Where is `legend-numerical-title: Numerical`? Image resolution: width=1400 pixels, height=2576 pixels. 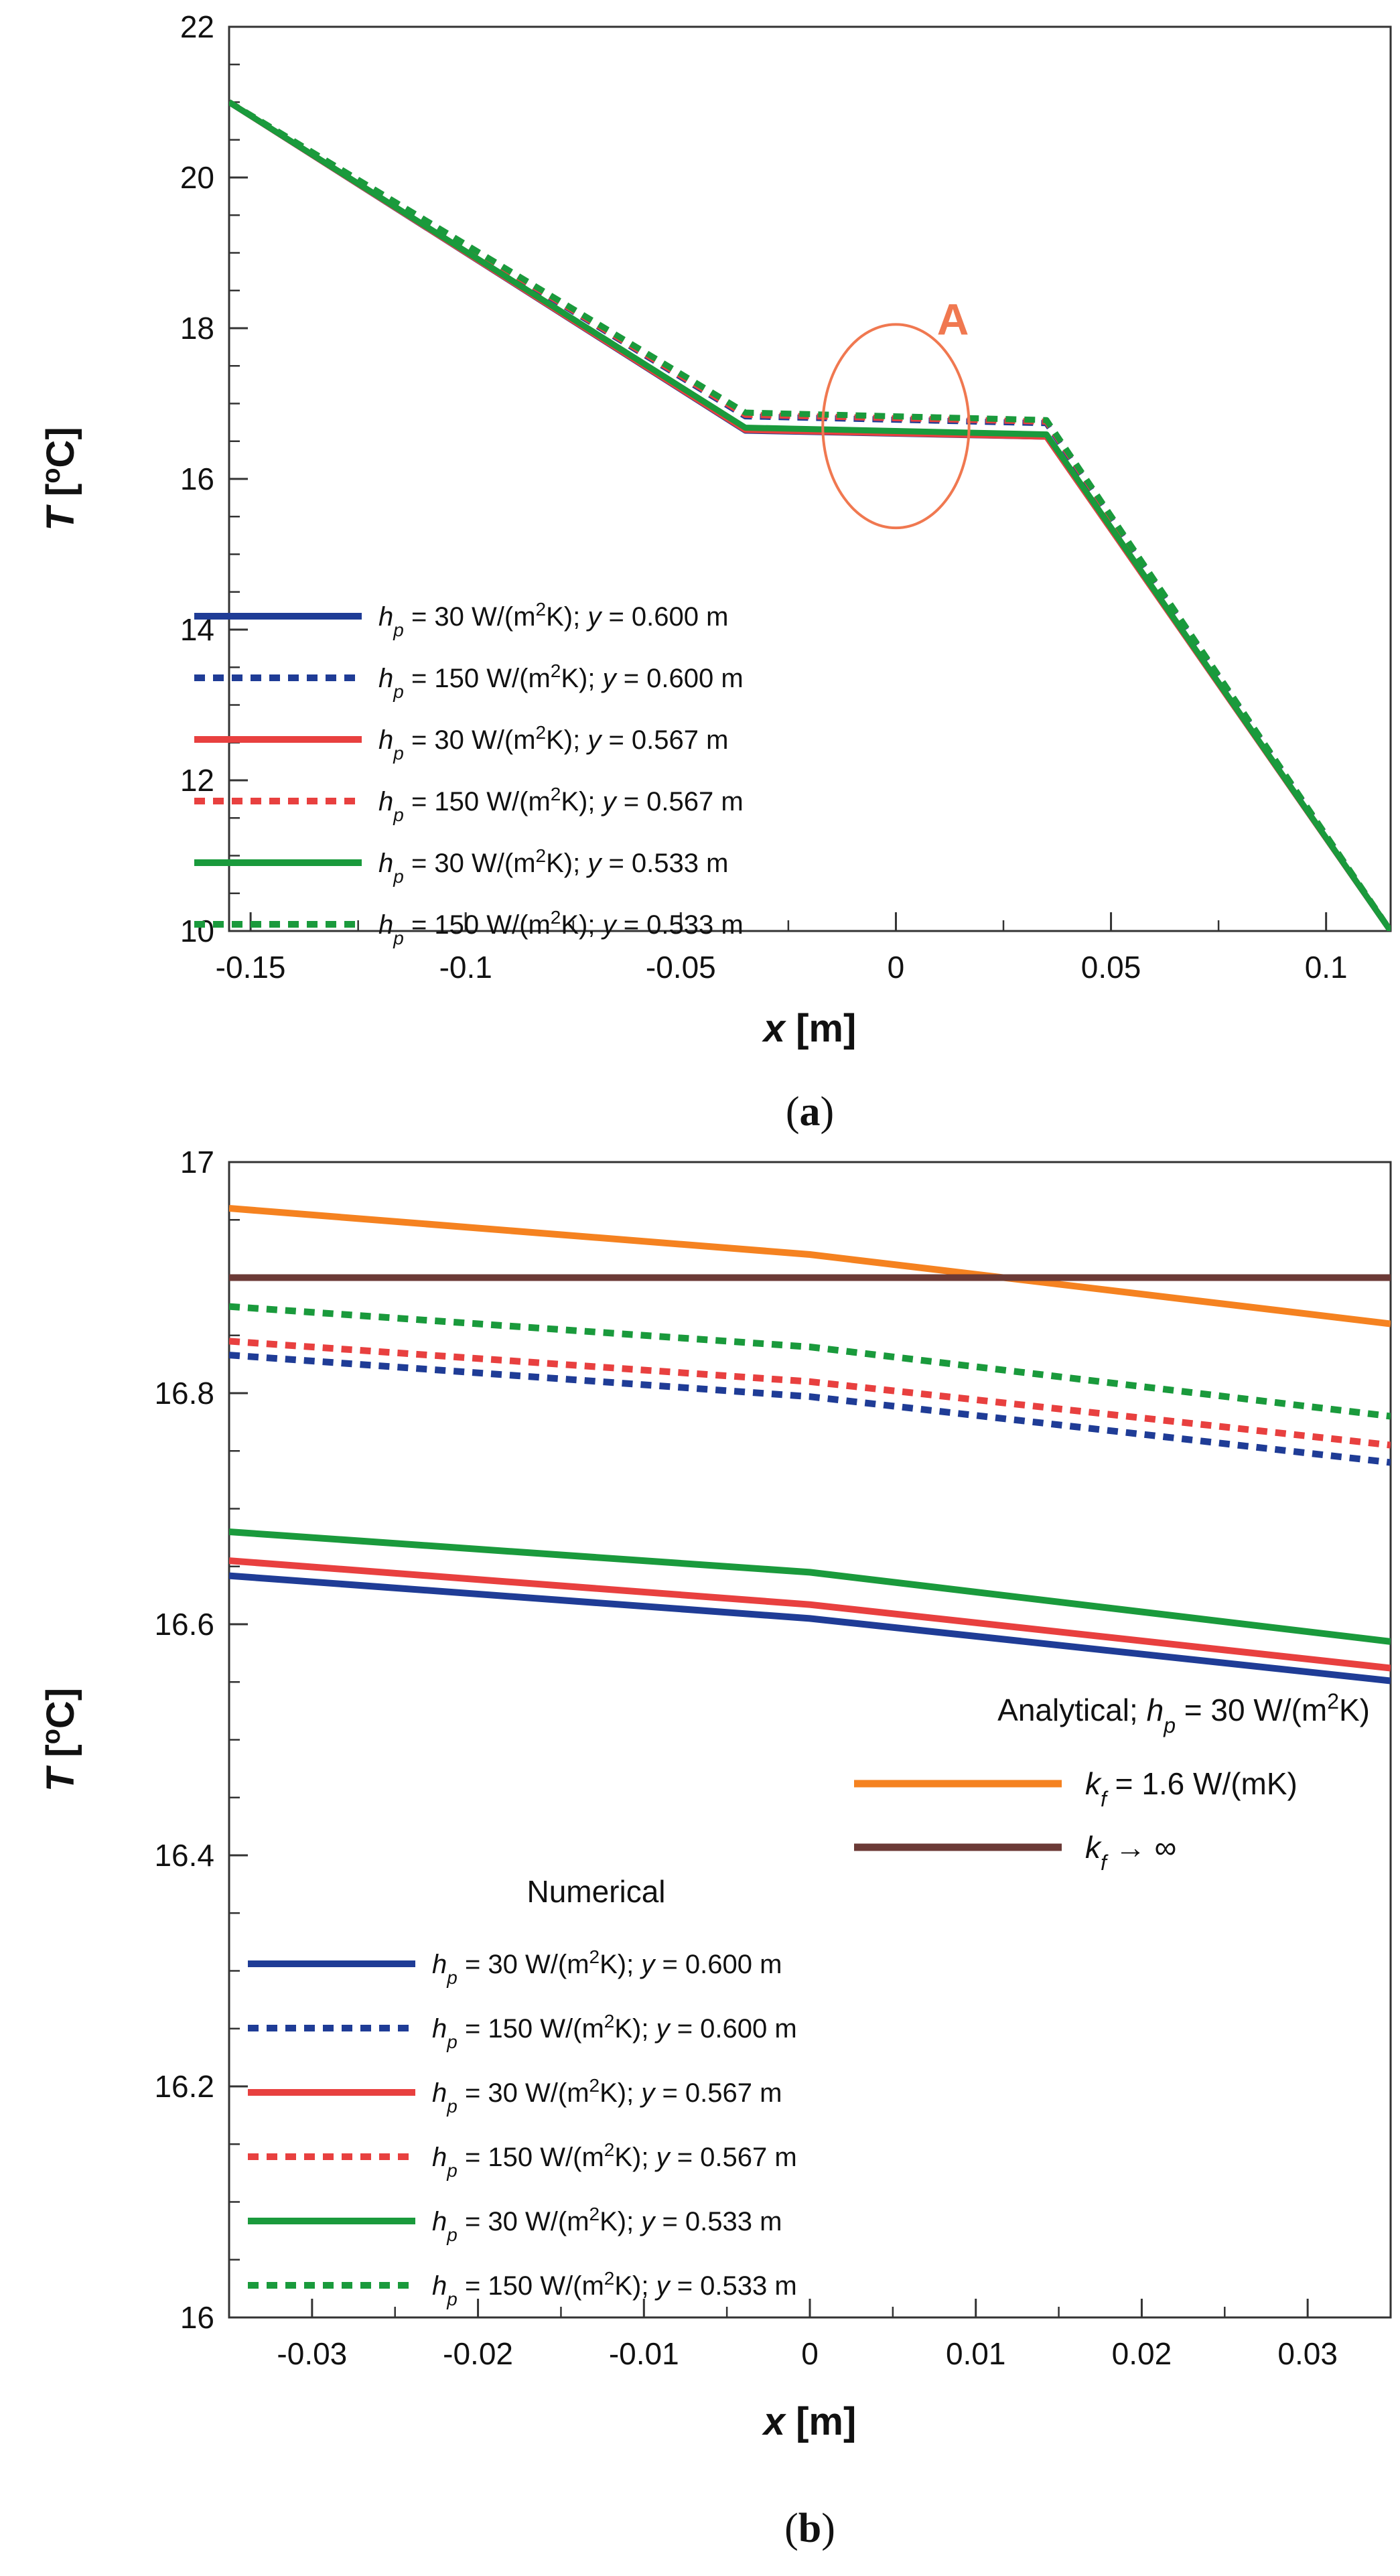
legend-numerical-title: Numerical is located at coordinates (596, 1891).